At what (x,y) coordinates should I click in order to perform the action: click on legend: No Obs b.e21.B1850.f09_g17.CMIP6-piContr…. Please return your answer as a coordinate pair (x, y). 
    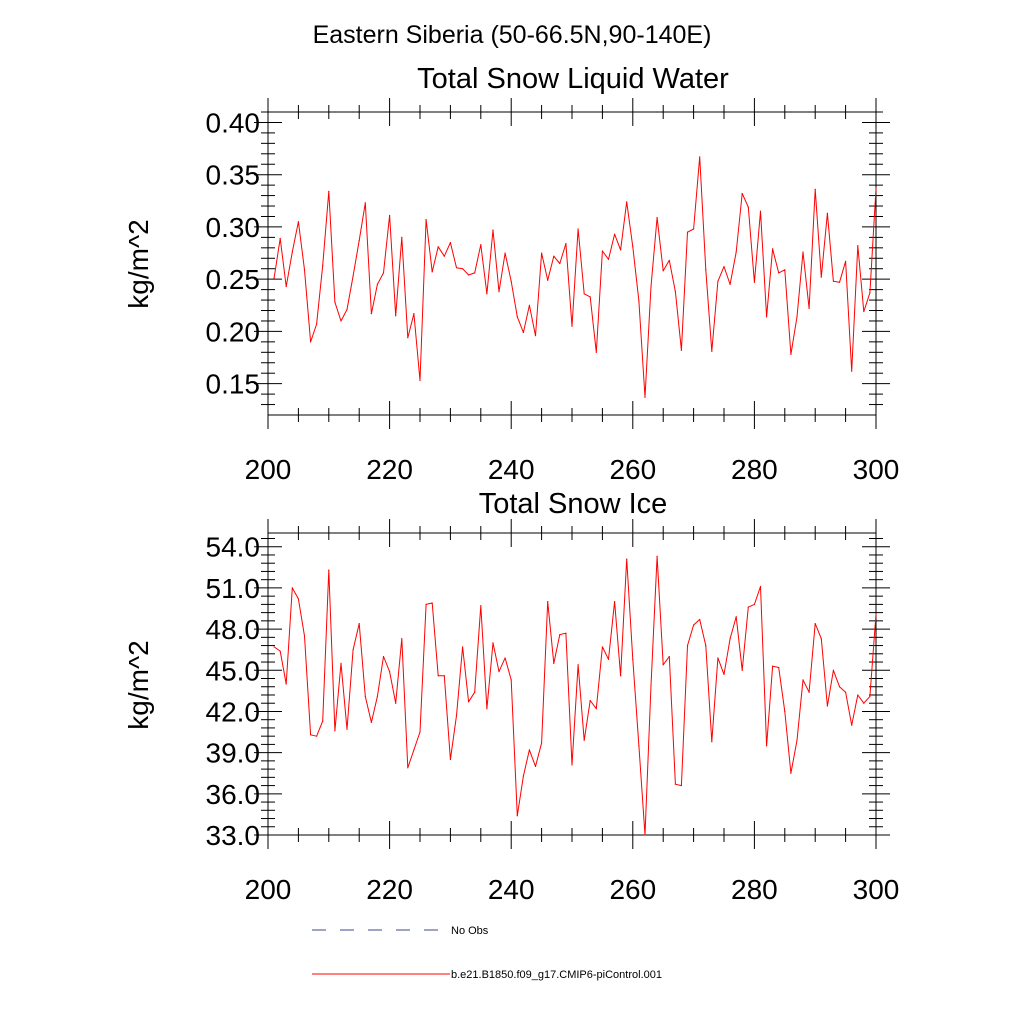
    Looking at the image, I should click on (487, 953).